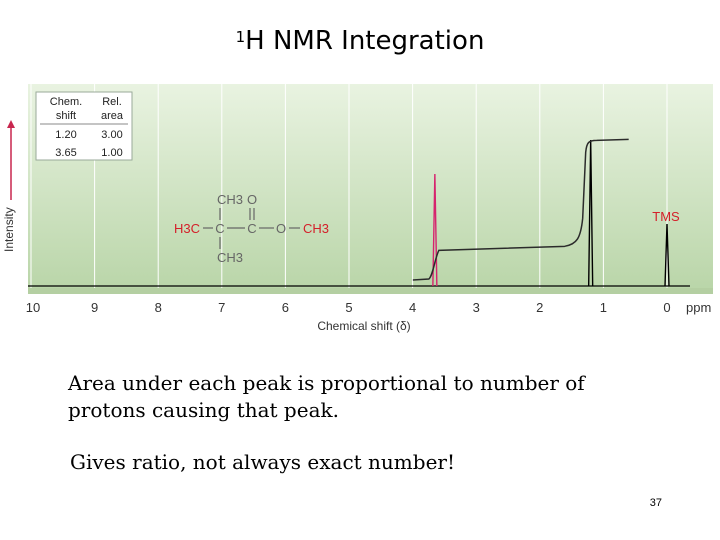  What do you see at coordinates (219, 228) in the screenshot?
I see `structure-c1: C` at bounding box center [219, 228].